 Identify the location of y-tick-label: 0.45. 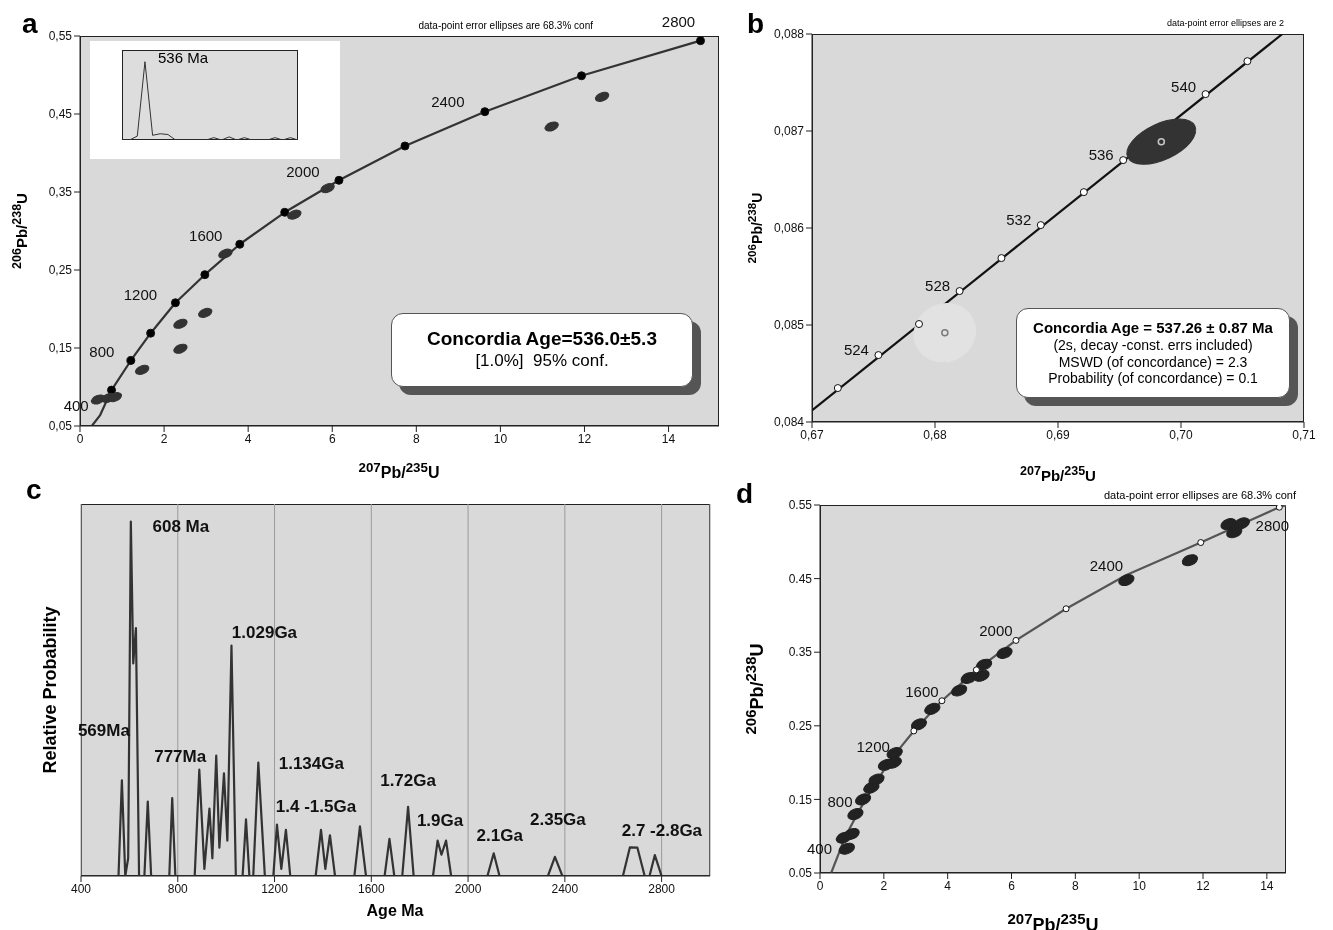
(800, 578).